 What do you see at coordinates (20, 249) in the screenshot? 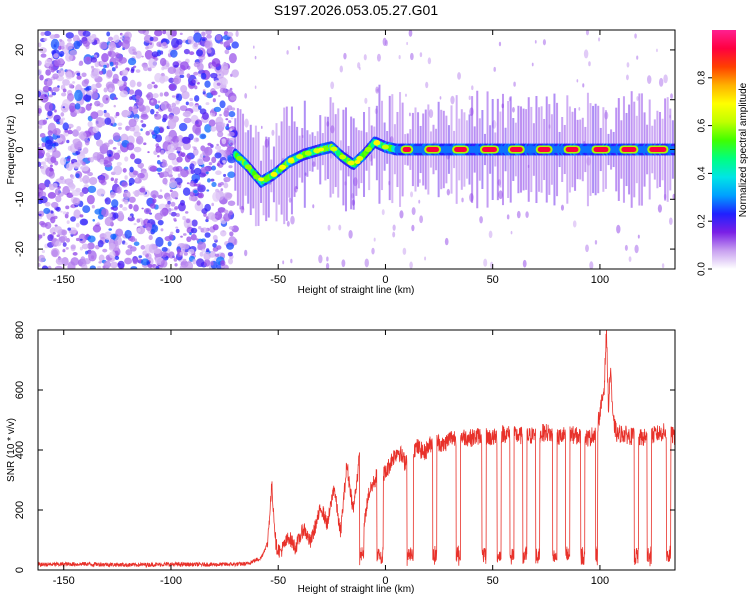
I see `spectrogram-y-tick-label: -20` at bounding box center [20, 249].